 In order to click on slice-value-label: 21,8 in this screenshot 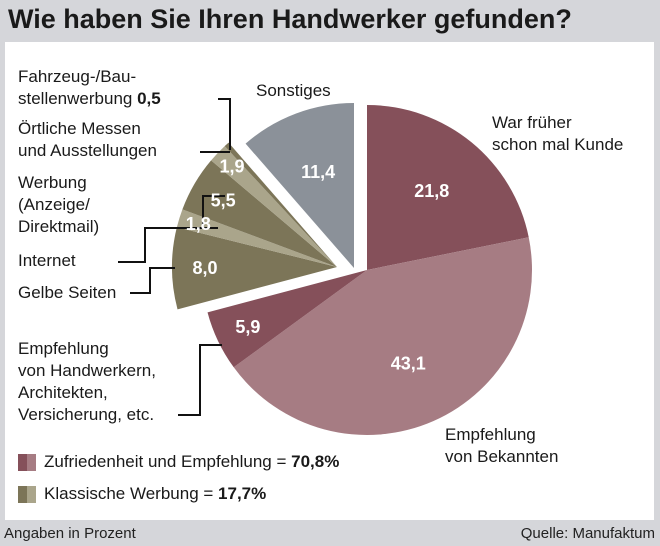, I will do `click(431, 191)`.